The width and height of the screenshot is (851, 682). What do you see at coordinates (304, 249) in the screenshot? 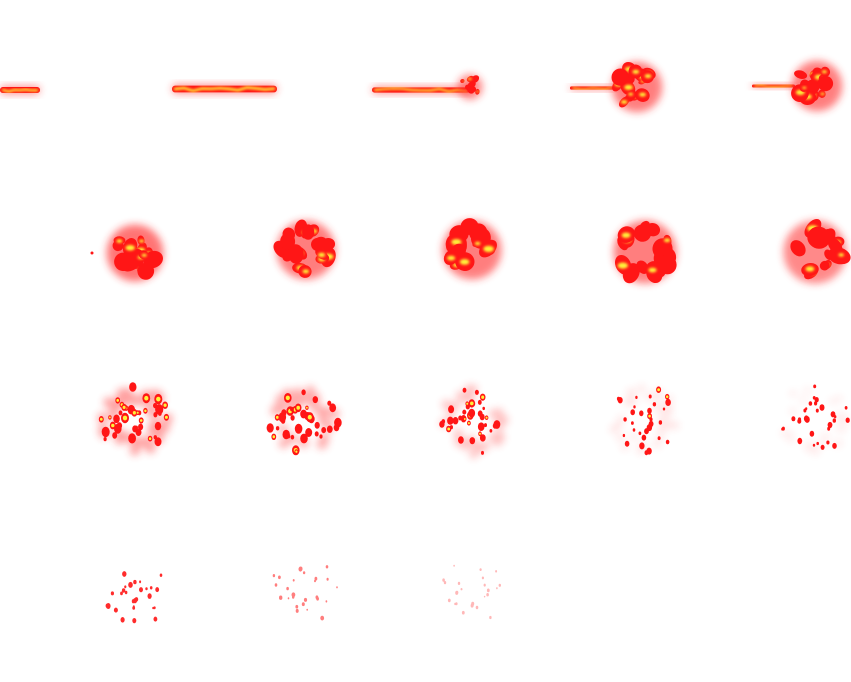
I see `frame-7-fireball` at bounding box center [304, 249].